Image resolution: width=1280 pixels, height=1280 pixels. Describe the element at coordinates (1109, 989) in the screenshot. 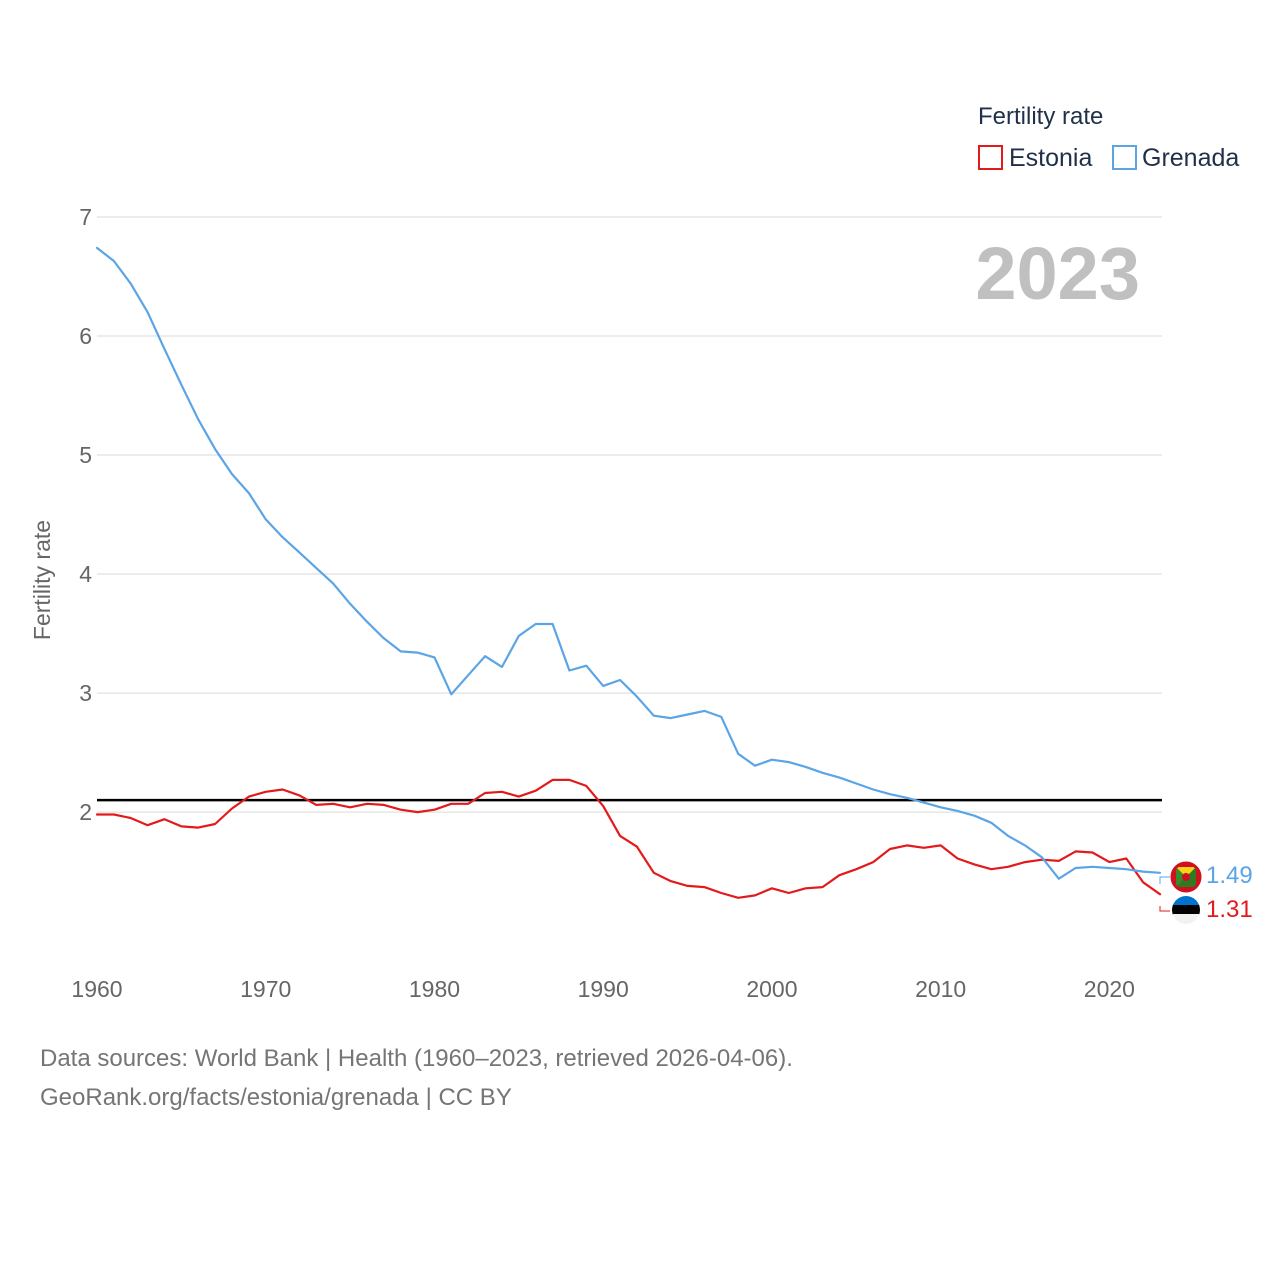

I see `x-tick-label: 2020` at that location.